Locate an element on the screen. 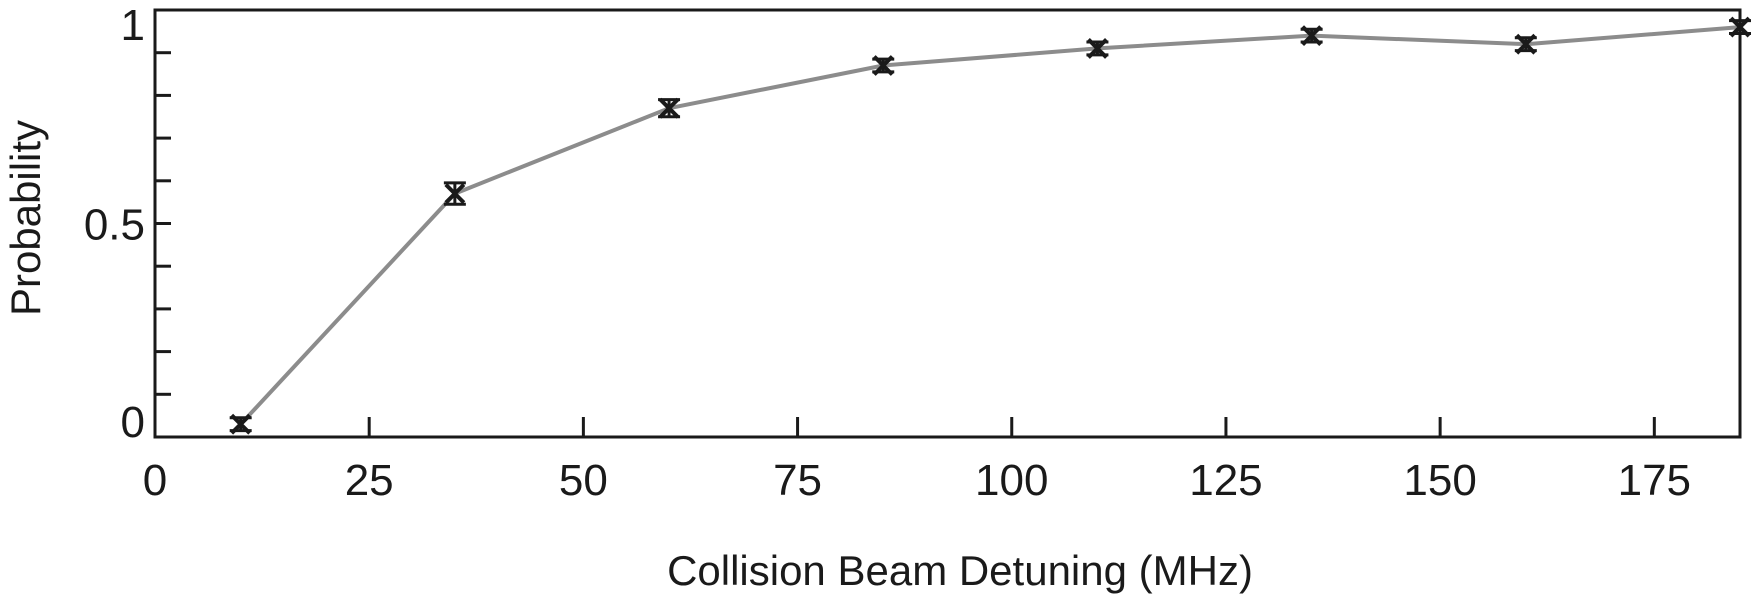  x-tick-label: 75 is located at coordinates (797, 480).